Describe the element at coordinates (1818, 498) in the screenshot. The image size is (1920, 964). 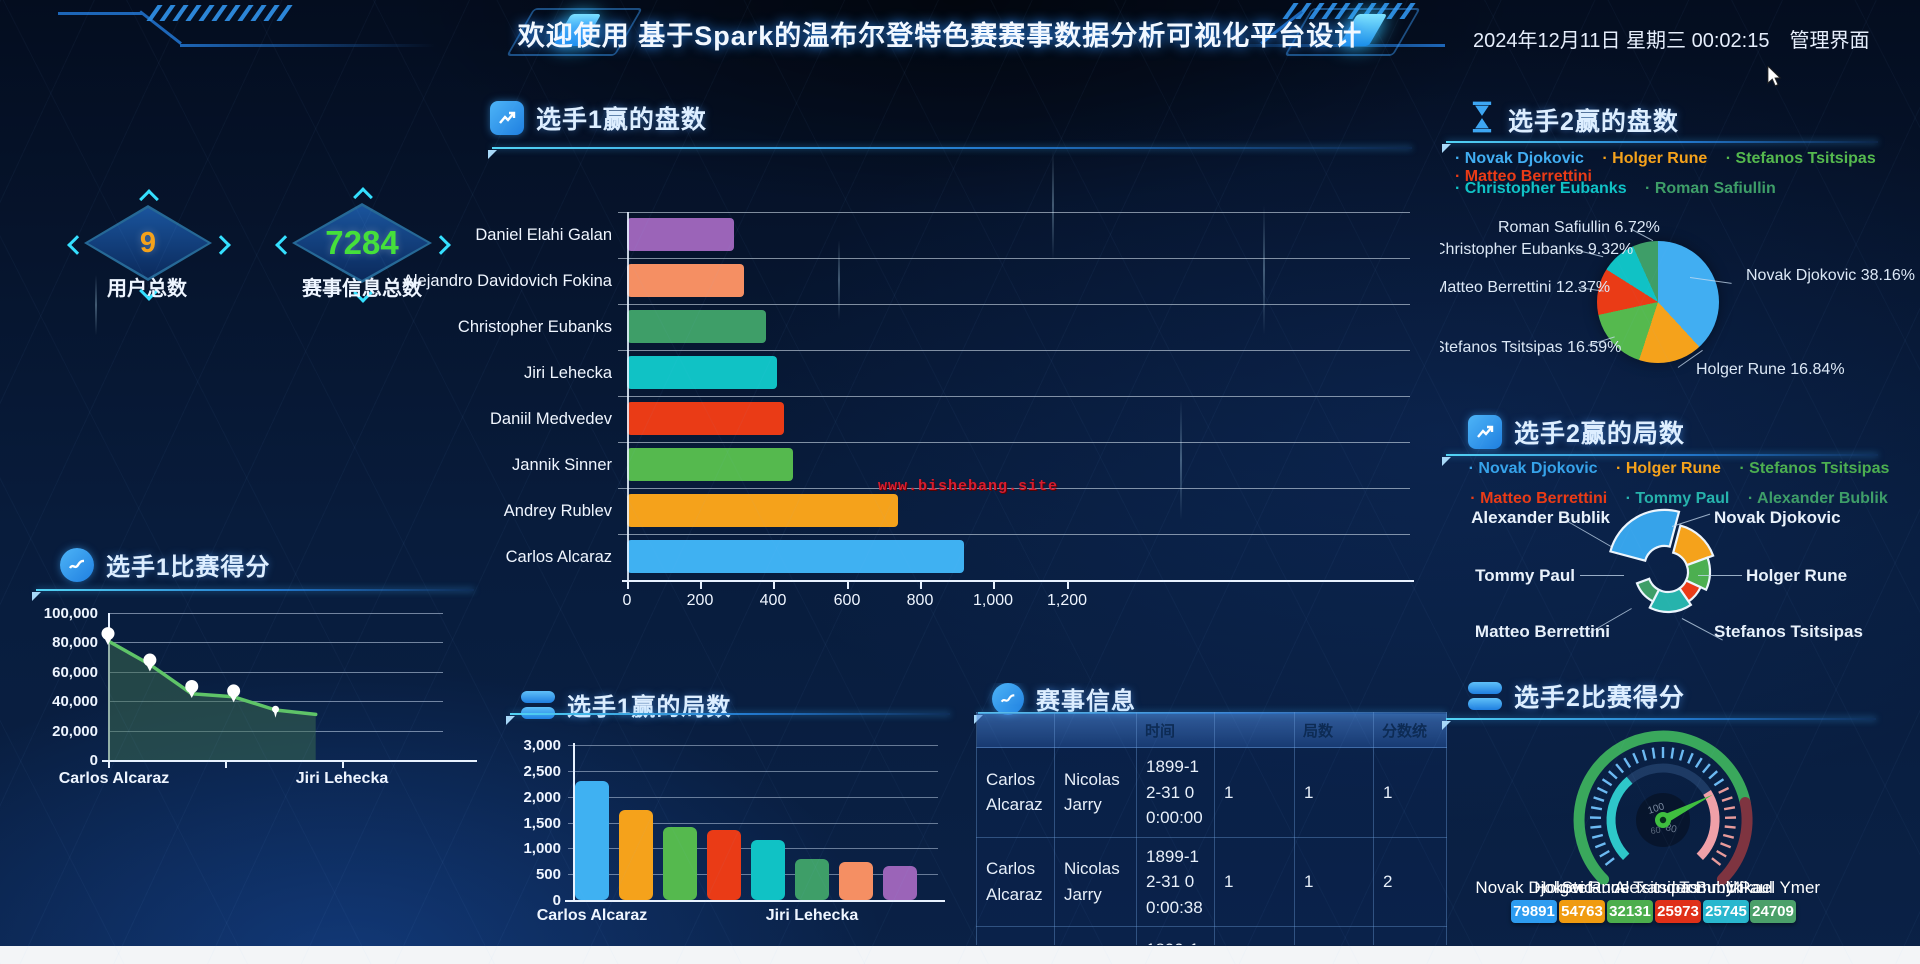
I see `legend-item: Alexander Bublik` at that location.